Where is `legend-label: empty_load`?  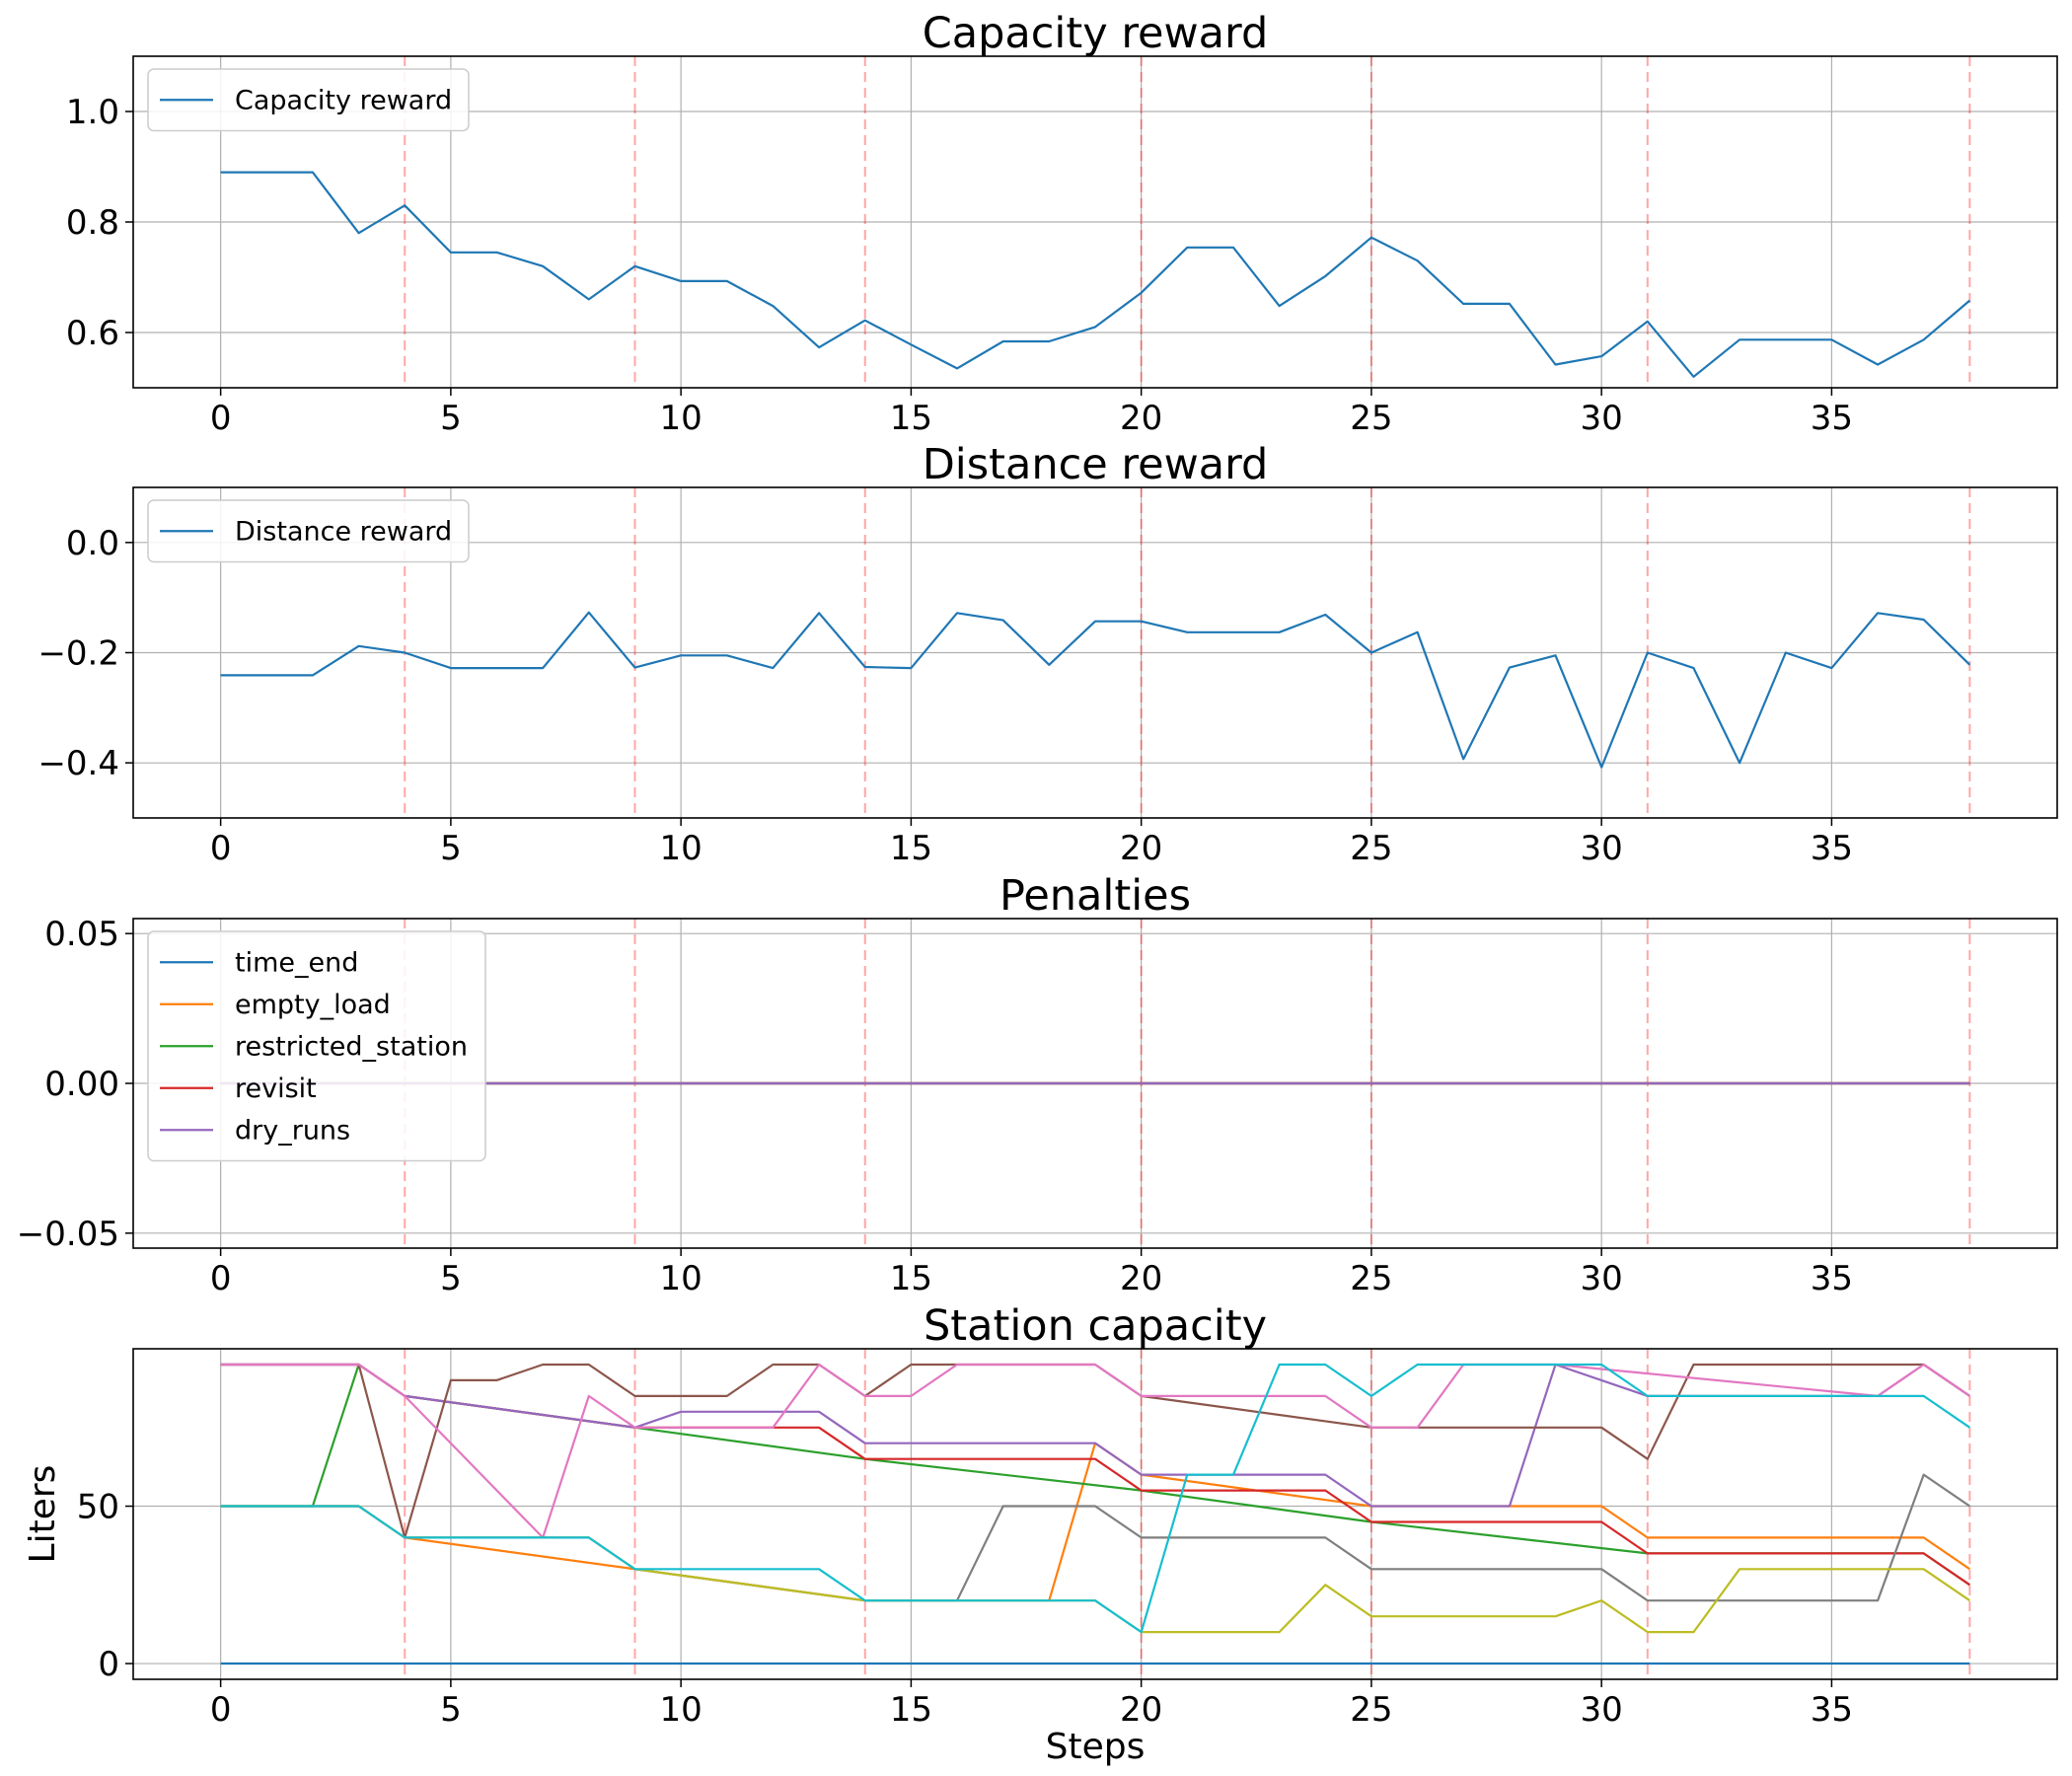 legend-label: empty_load is located at coordinates (313, 1005).